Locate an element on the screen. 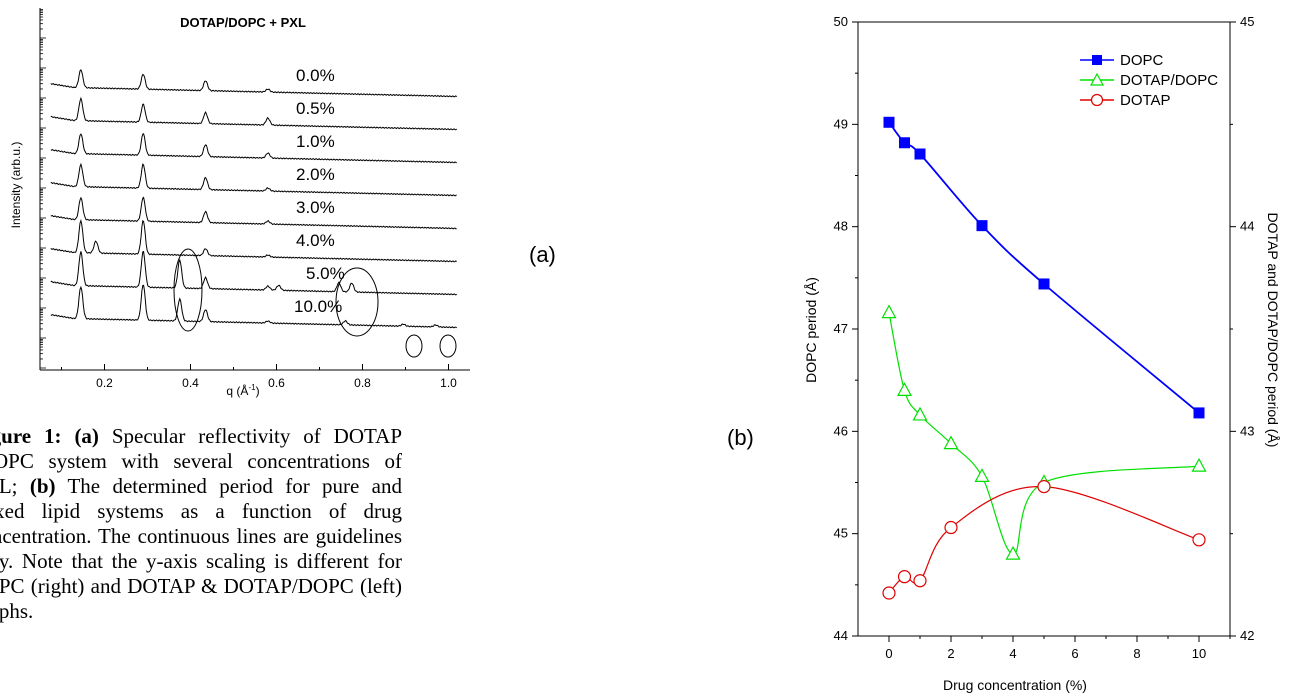 Image resolution: width=1299 pixels, height=697 pixels. chart-b-x-tick-label: 4 is located at coordinates (1012, 653).